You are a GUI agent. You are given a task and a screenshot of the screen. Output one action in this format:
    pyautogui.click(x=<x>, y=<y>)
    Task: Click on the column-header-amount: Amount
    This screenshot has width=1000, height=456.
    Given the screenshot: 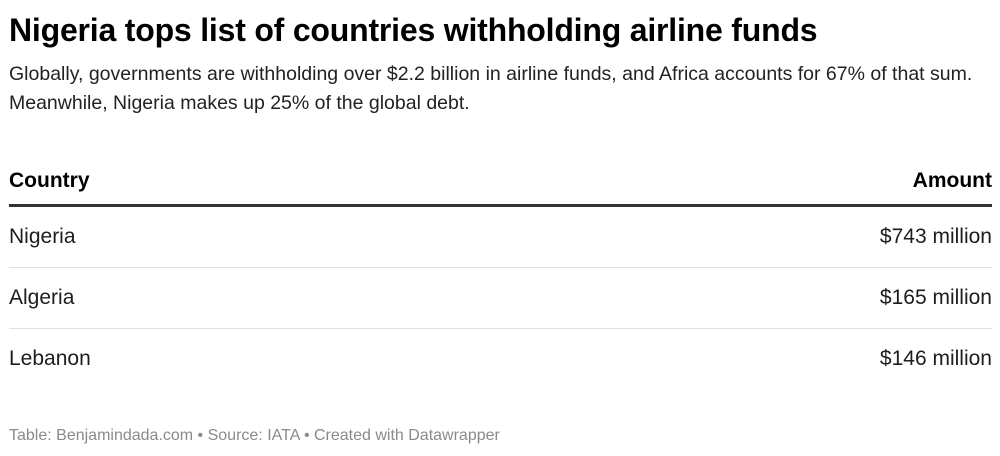 What is the action you would take?
    pyautogui.click(x=707, y=182)
    